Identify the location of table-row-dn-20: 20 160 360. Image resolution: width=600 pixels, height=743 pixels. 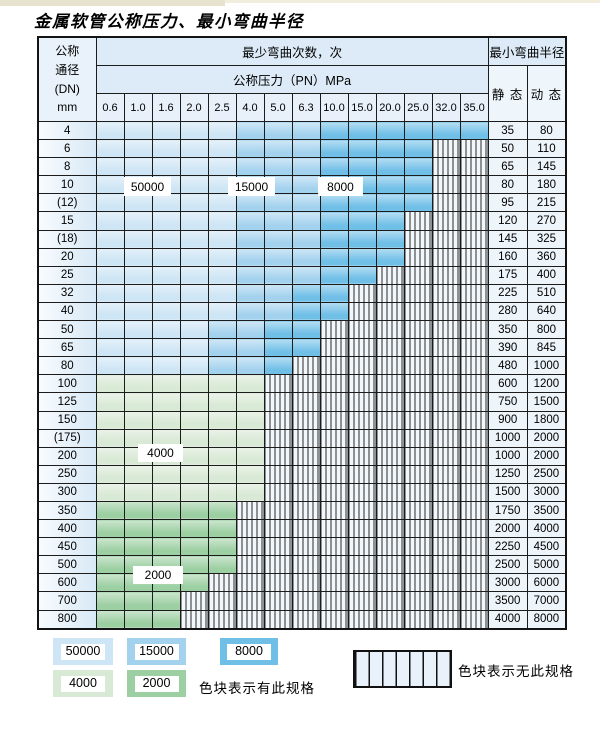
(302, 257).